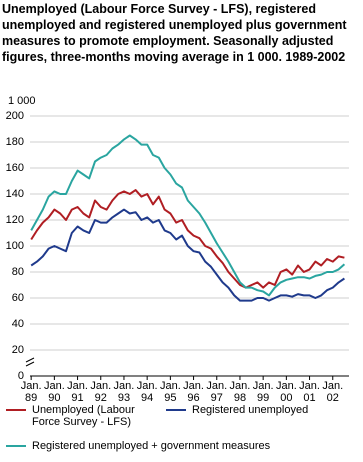 The image size is (363, 462). What do you see at coordinates (31, 392) in the screenshot?
I see `x-tick-label: Jan. 89` at bounding box center [31, 392].